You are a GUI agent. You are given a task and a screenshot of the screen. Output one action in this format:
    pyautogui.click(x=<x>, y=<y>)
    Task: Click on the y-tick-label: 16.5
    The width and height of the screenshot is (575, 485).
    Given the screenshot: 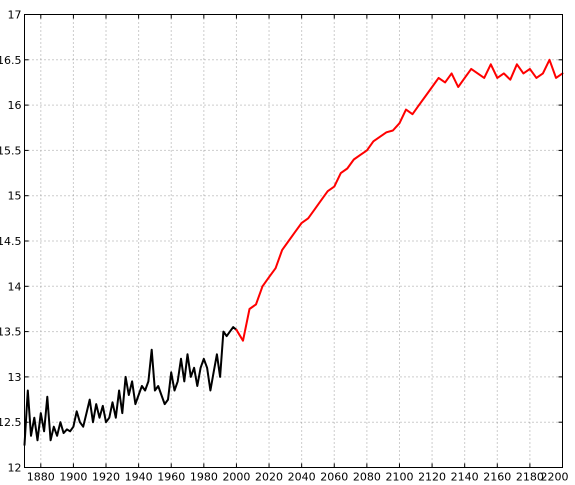 What is the action you would take?
    pyautogui.click(x=11, y=60)
    